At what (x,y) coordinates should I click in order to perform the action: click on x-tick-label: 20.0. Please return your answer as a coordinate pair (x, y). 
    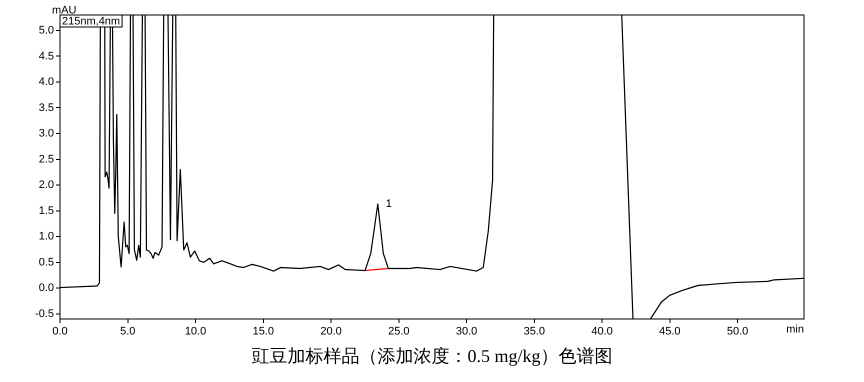
    Looking at the image, I should click on (331, 332).